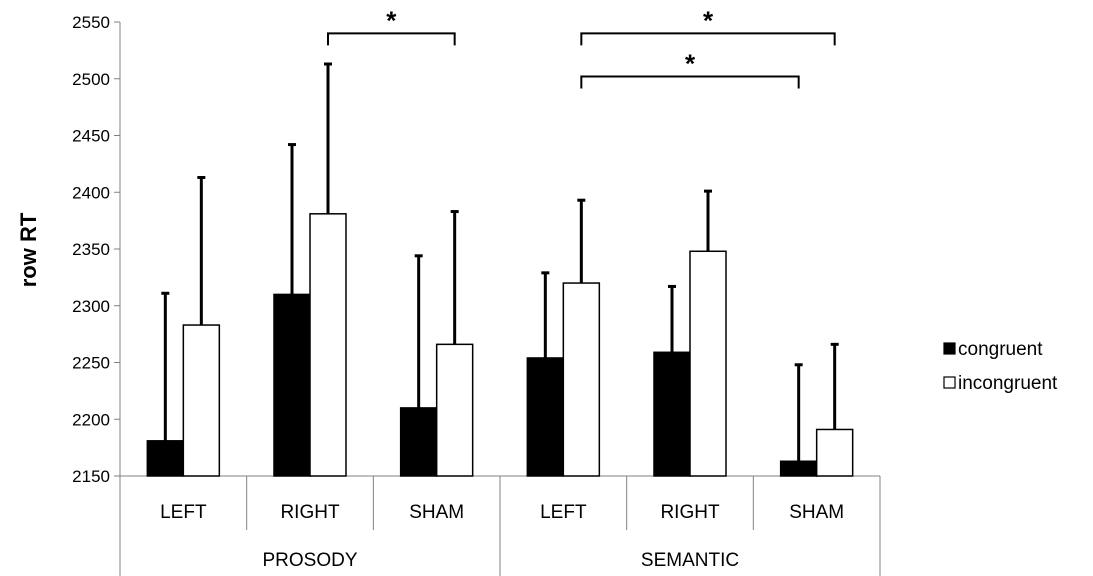 This screenshot has width=1093, height=576. Describe the element at coordinates (91, 249) in the screenshot. I see `y-tick-label: 2350` at that location.